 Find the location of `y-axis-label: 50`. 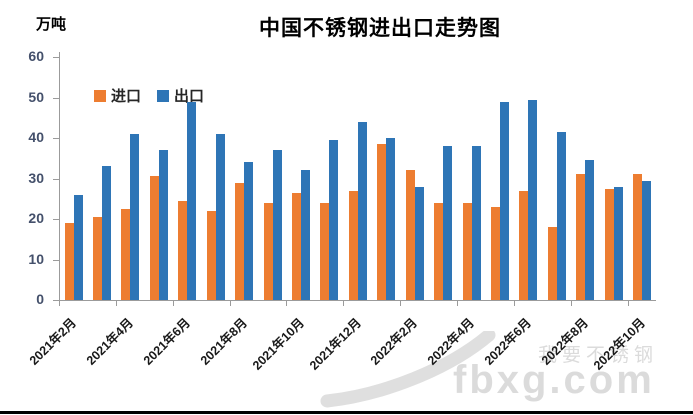

y-axis-label: 50 is located at coordinates (36, 96).